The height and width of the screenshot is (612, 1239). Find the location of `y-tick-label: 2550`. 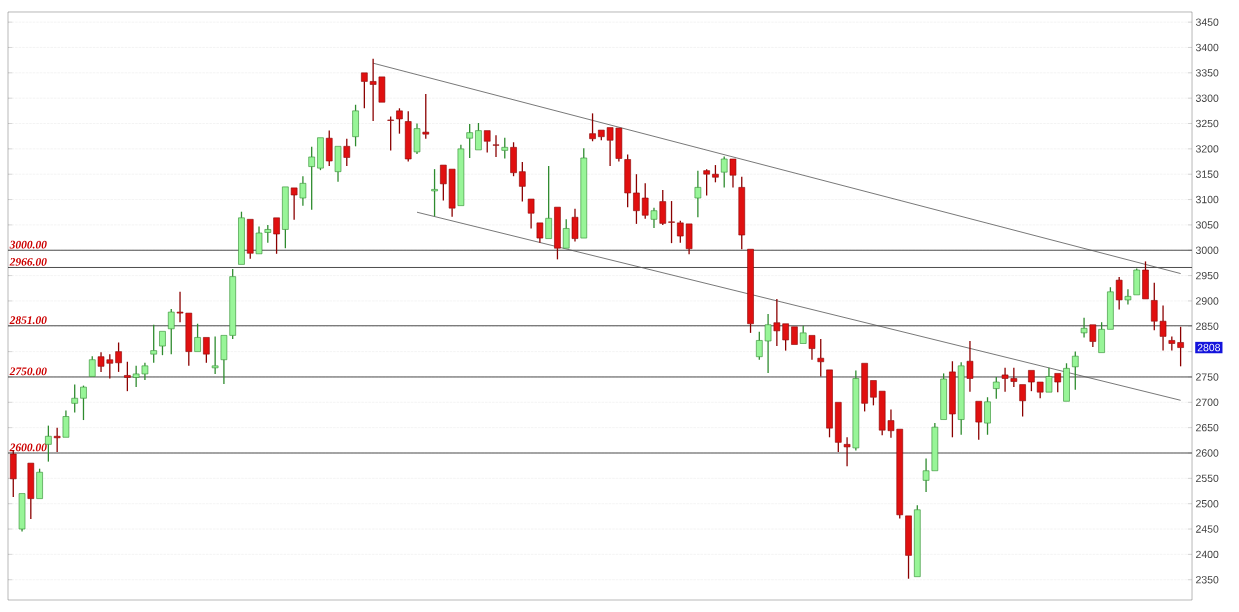

y-tick-label: 2550 is located at coordinates (1207, 478).